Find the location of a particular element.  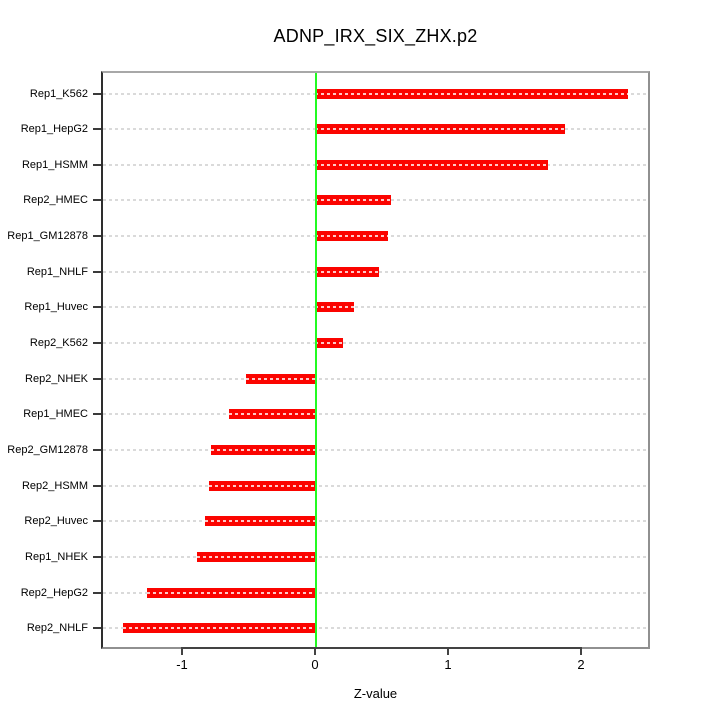

y-axis-label: Rep1_GM12878 is located at coordinates (47, 236).